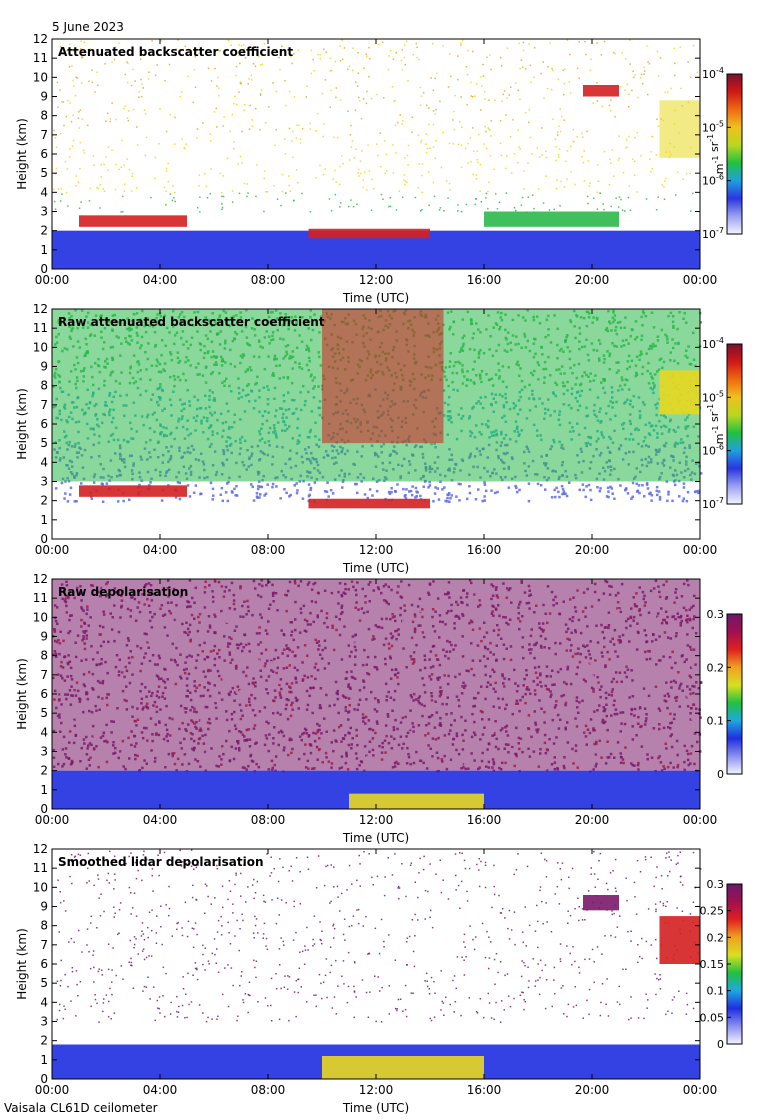  I want to click on date-label: 5 June 2023, so click(88, 27).